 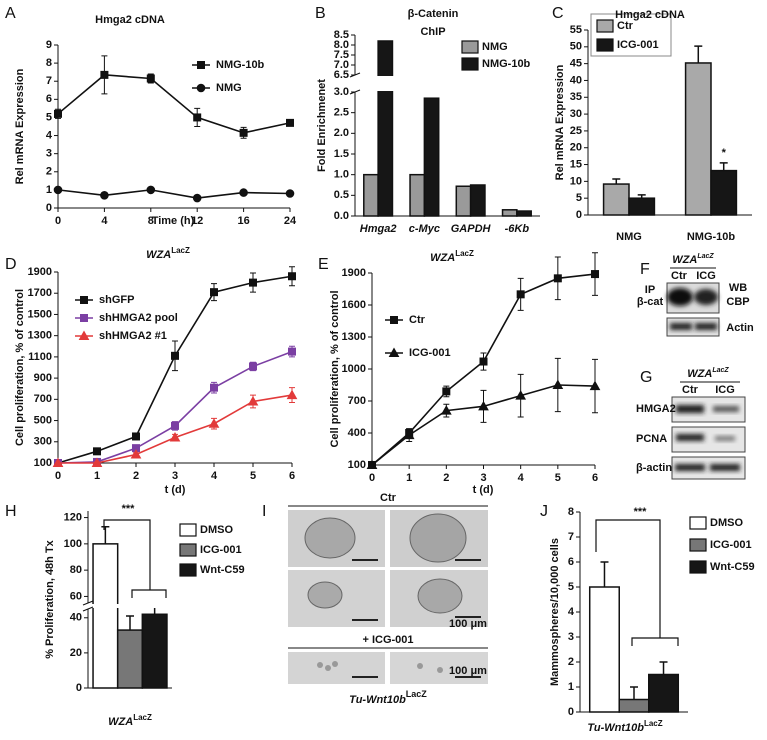 What do you see at coordinates (650, 302) in the screenshot?
I see `blot-label: β-cat` at bounding box center [650, 302].